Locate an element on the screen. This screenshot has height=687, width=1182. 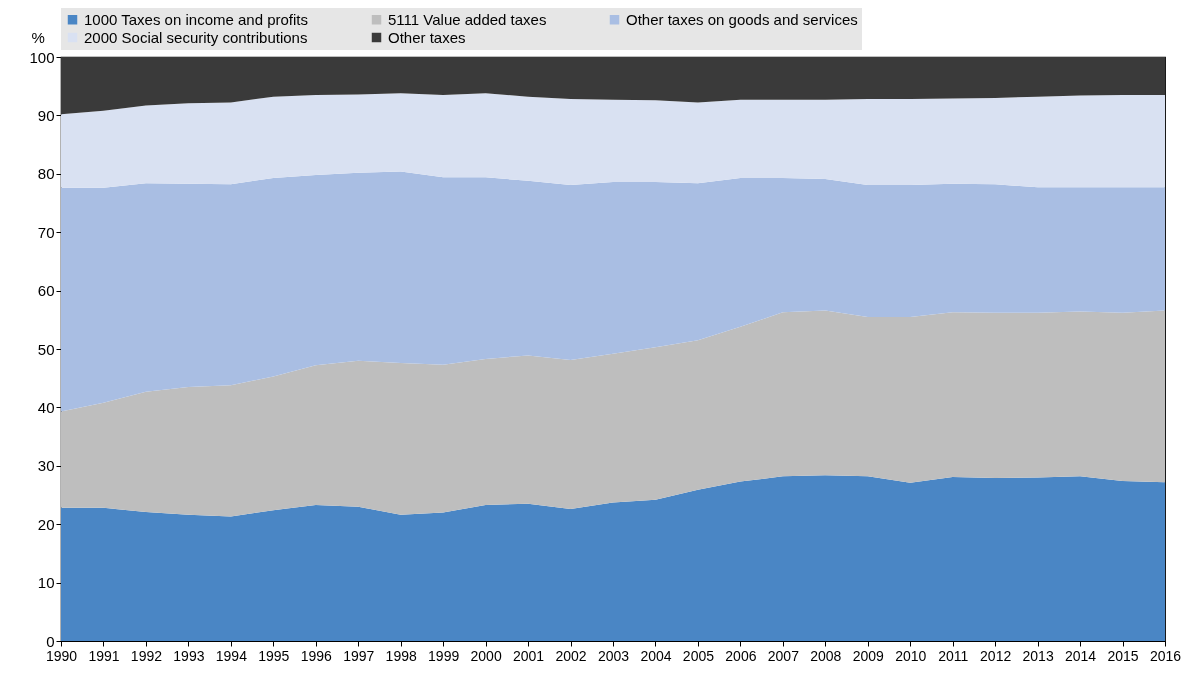
x-tick-label: 2008 is located at coordinates (826, 655).